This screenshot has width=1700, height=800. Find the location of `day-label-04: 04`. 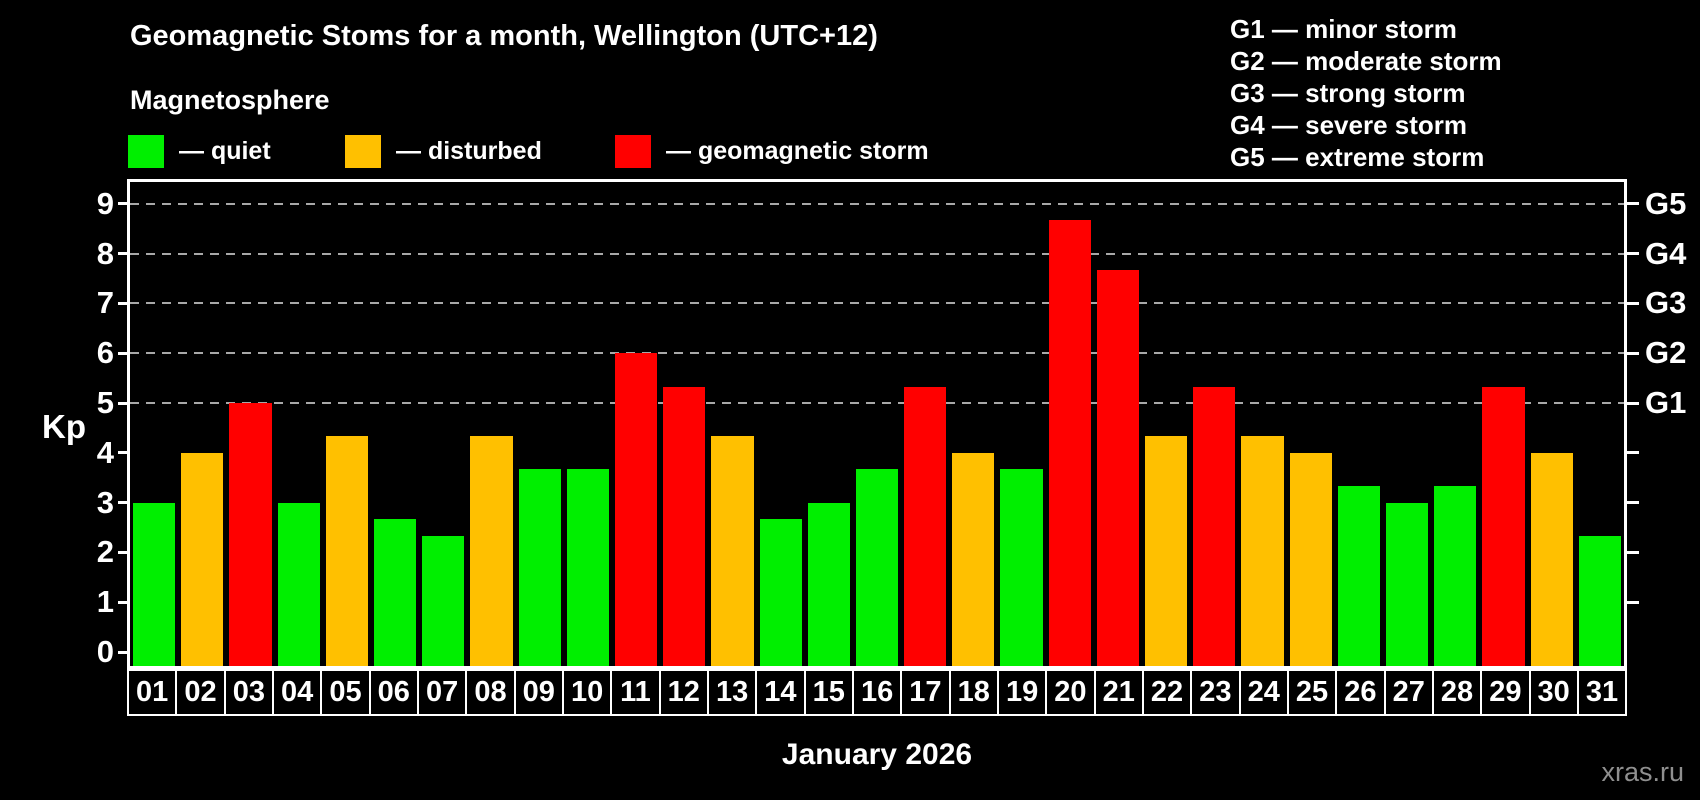

day-label-04: 04 is located at coordinates (297, 692).